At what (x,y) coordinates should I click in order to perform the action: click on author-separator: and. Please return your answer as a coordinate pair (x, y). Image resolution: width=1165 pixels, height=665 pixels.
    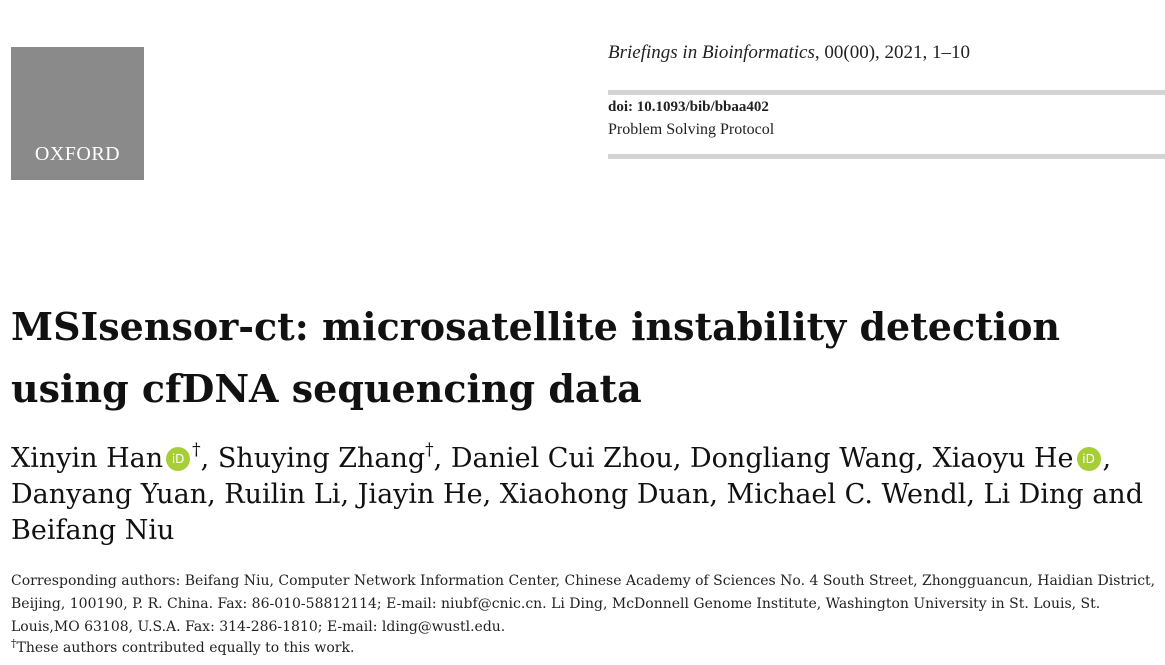
    Looking at the image, I should click on (1113, 494).